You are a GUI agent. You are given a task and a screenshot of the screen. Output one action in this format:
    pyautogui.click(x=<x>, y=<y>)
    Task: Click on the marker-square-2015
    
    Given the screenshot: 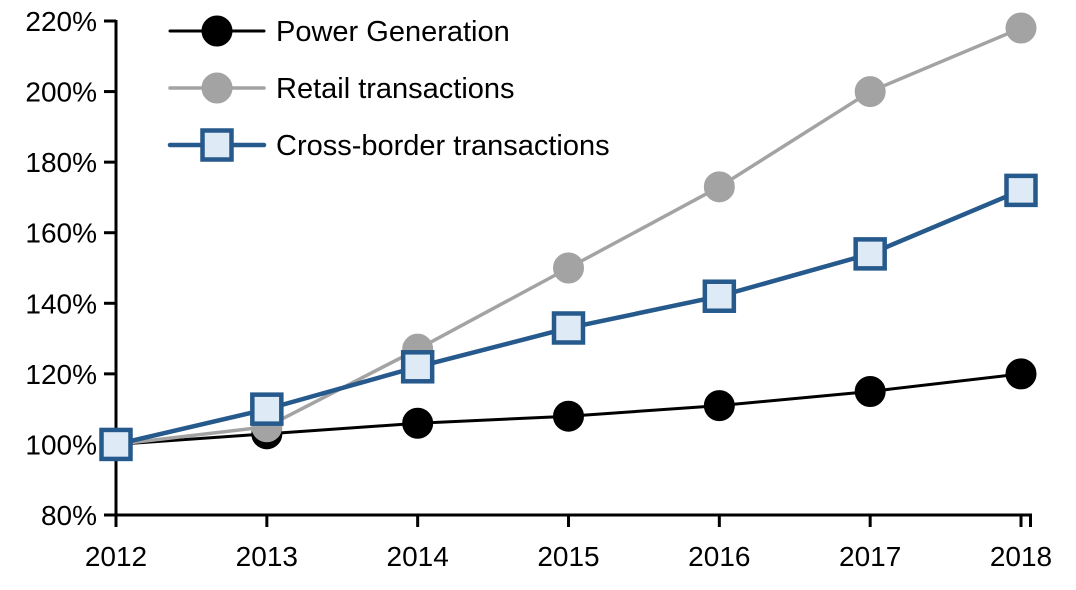 What is the action you would take?
    pyautogui.click(x=568, y=328)
    